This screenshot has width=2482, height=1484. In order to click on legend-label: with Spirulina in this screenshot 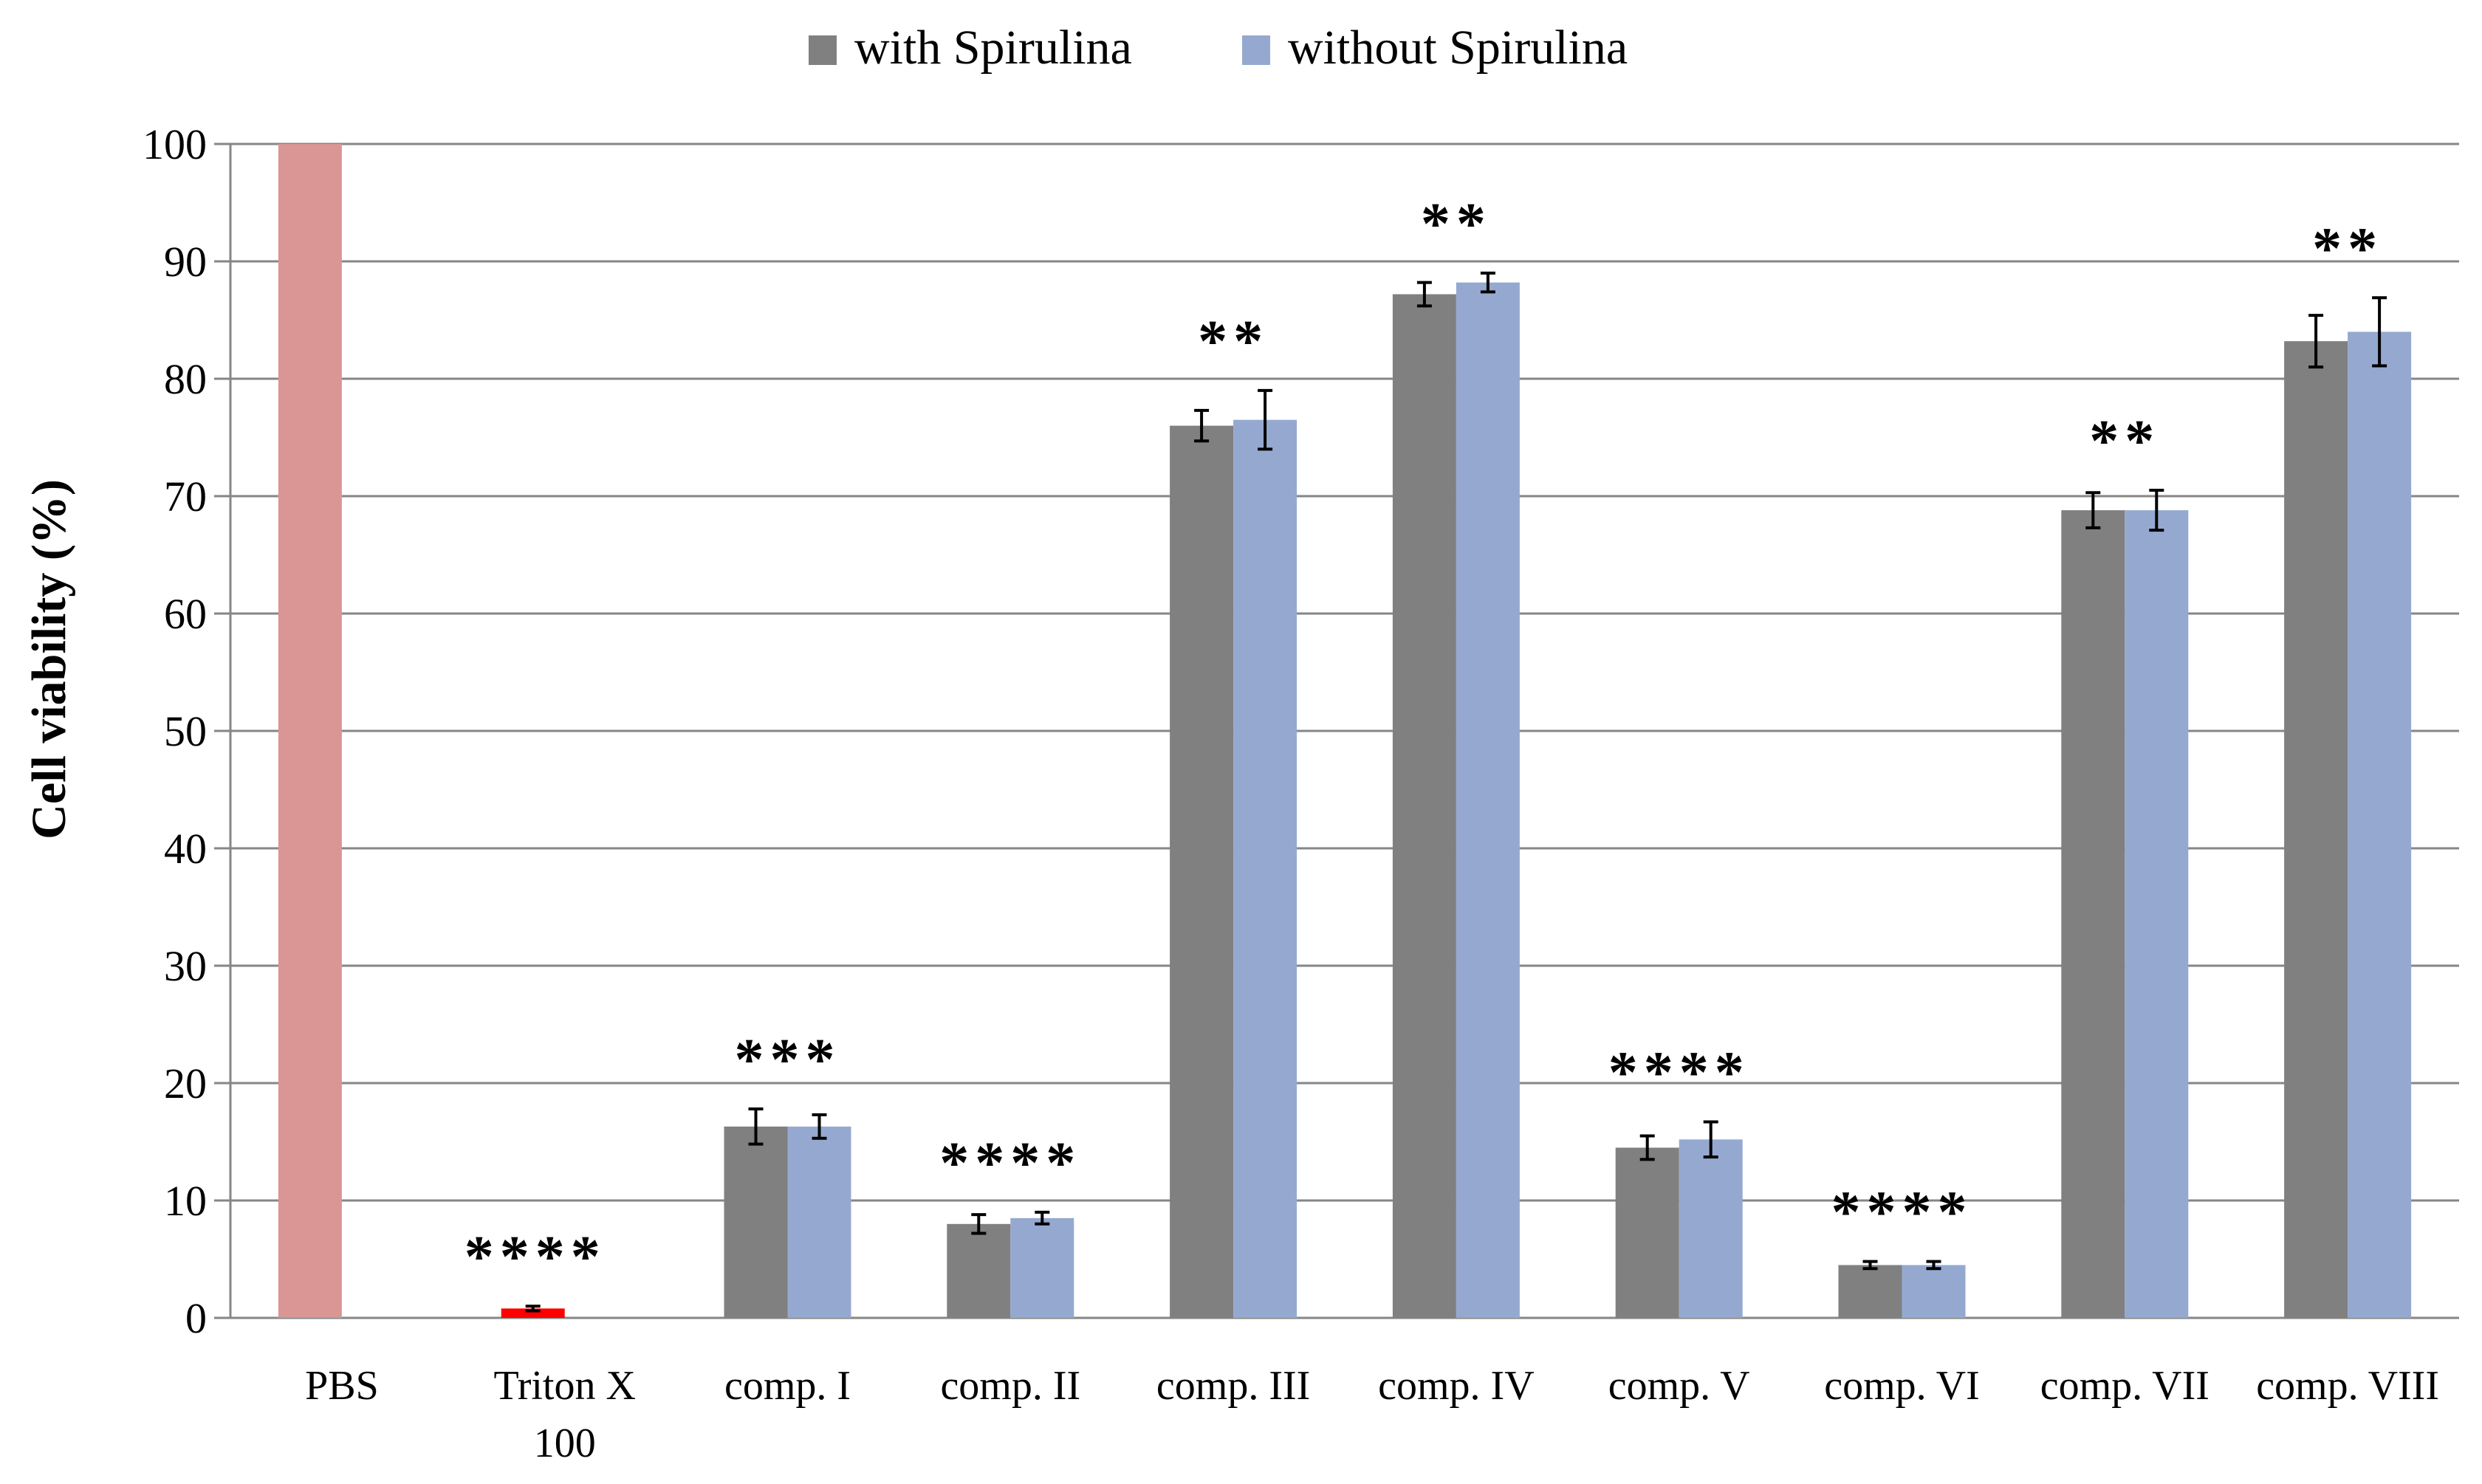, I will do `click(993, 48)`.